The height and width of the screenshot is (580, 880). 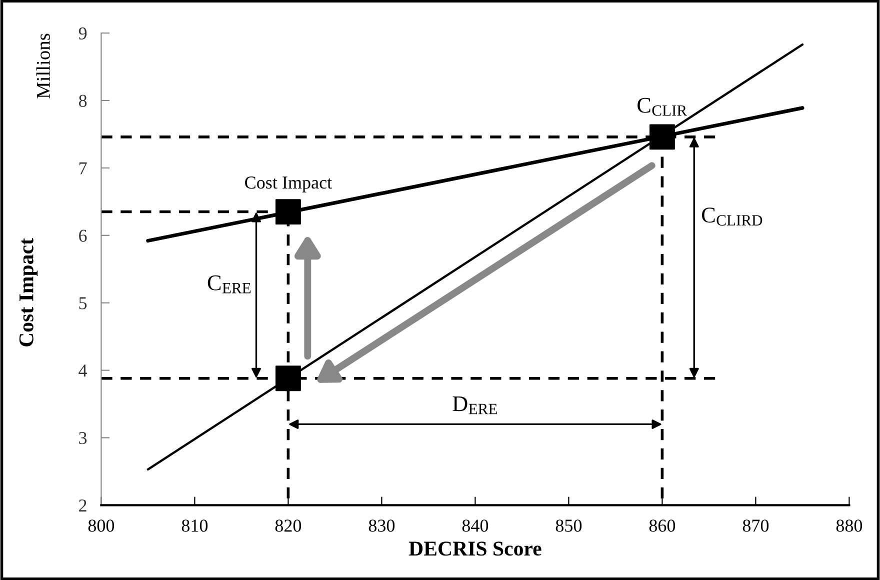 What do you see at coordinates (732, 217) in the screenshot?
I see `annotation: C$_{CLIRD}$` at bounding box center [732, 217].